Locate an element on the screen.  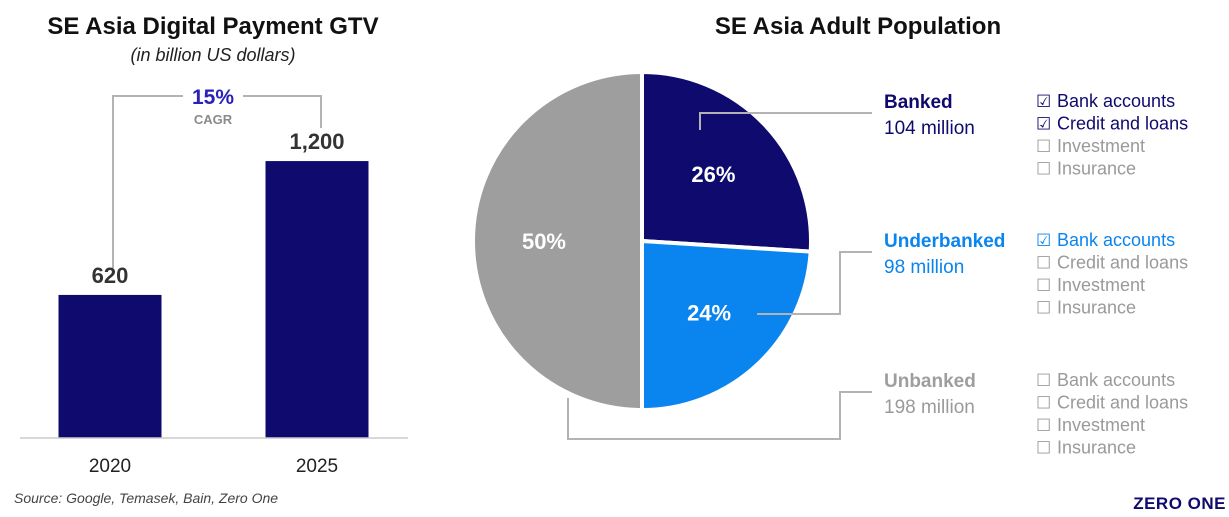
pie-slice-underbanked is located at coordinates (726, 325).